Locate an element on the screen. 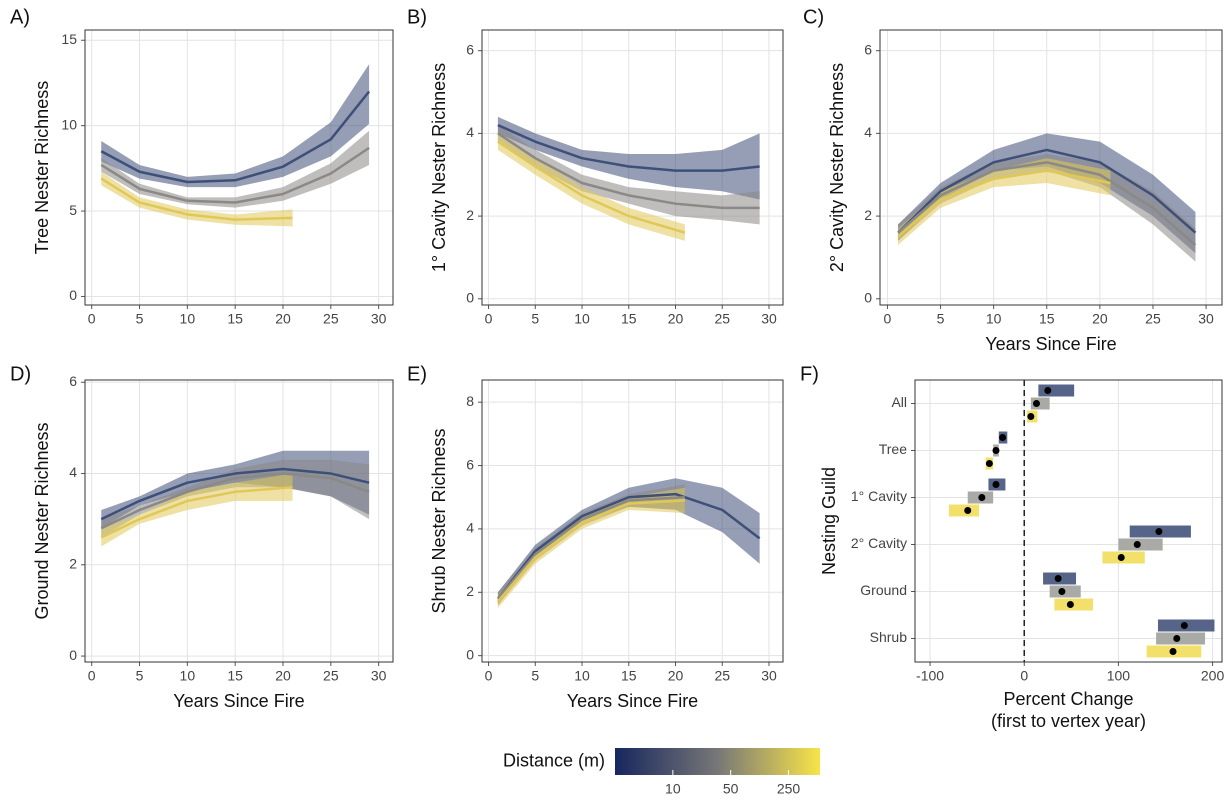  colorbar-tick-label: 50 is located at coordinates (731, 789).